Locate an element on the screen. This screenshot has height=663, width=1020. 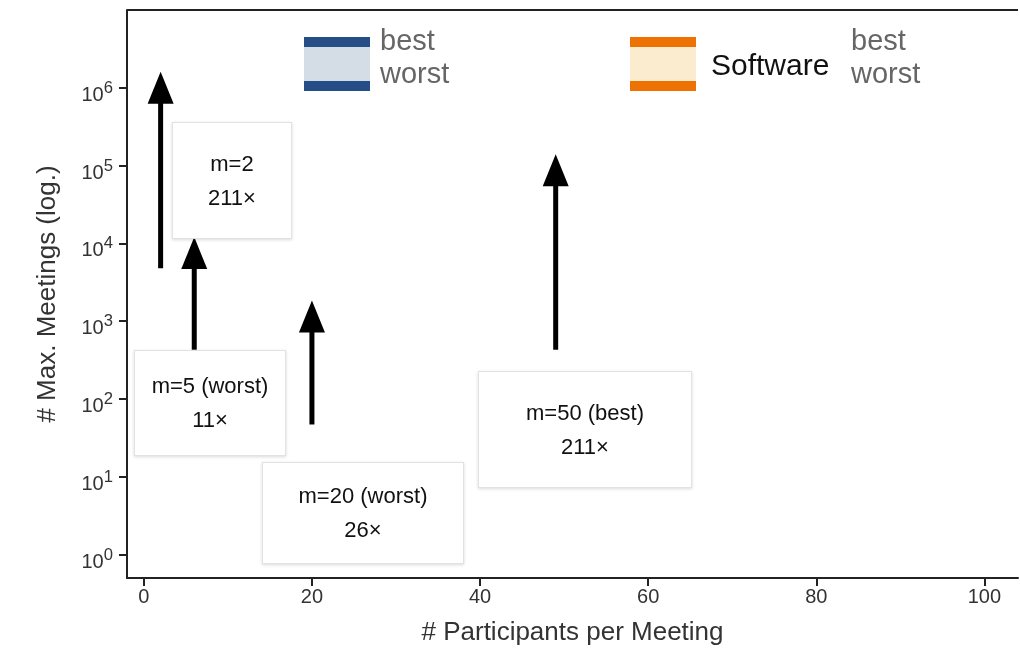
x-tick-label: 100 is located at coordinates (984, 596).